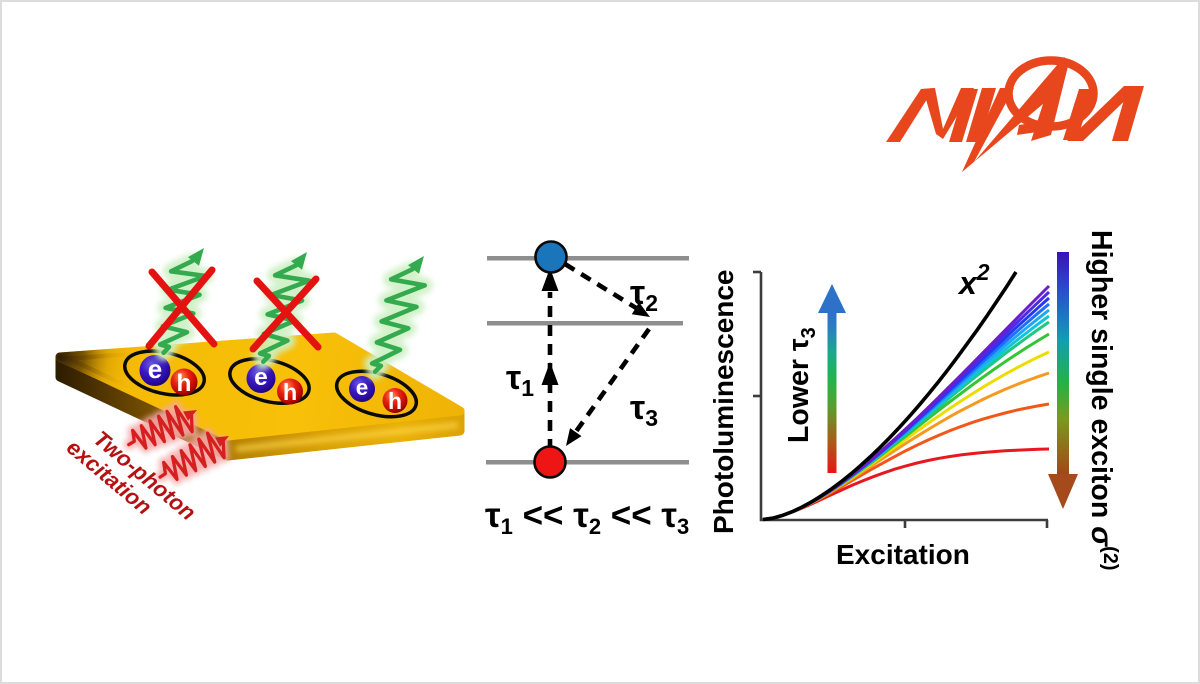  Describe the element at coordinates (1103, 400) in the screenshot. I see `svg-text: Higher single exciton σ(2)` at that location.